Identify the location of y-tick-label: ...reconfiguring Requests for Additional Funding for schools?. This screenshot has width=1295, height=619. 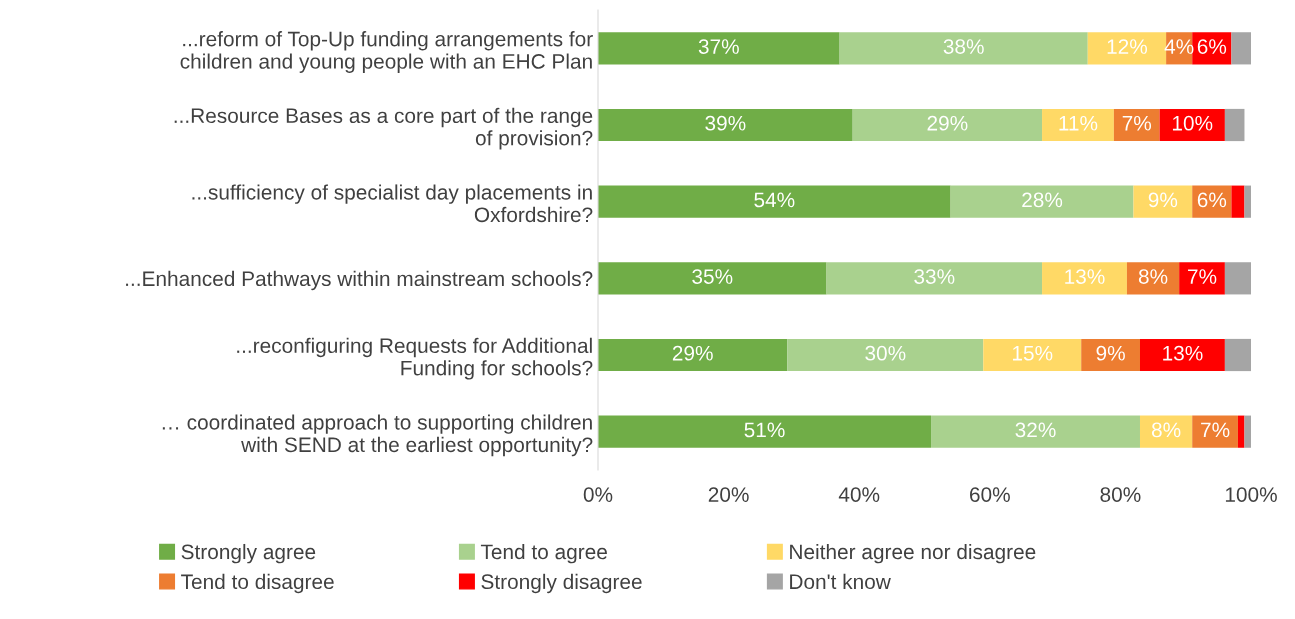
(415, 358).